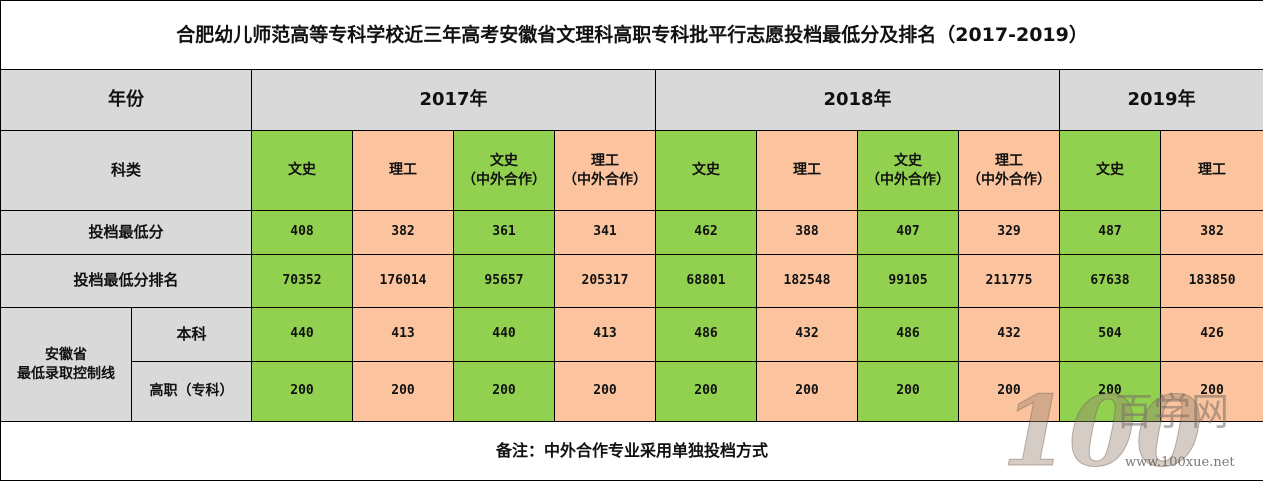  I want to click on benke-label: 本科, so click(192, 335).